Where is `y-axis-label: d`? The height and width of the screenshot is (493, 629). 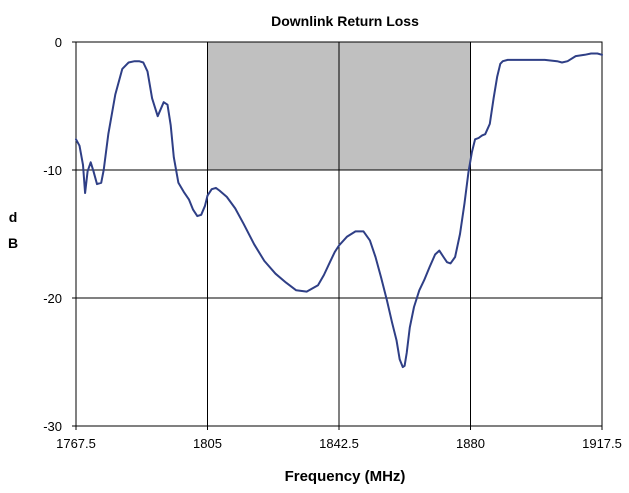
y-axis-label: d is located at coordinates (13, 217).